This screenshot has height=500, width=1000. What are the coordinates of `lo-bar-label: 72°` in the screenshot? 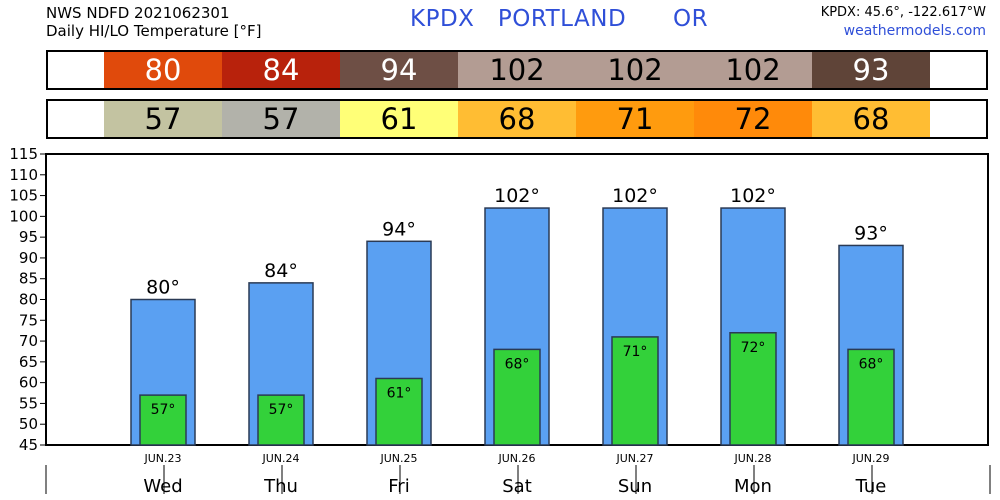 It's located at (753, 348).